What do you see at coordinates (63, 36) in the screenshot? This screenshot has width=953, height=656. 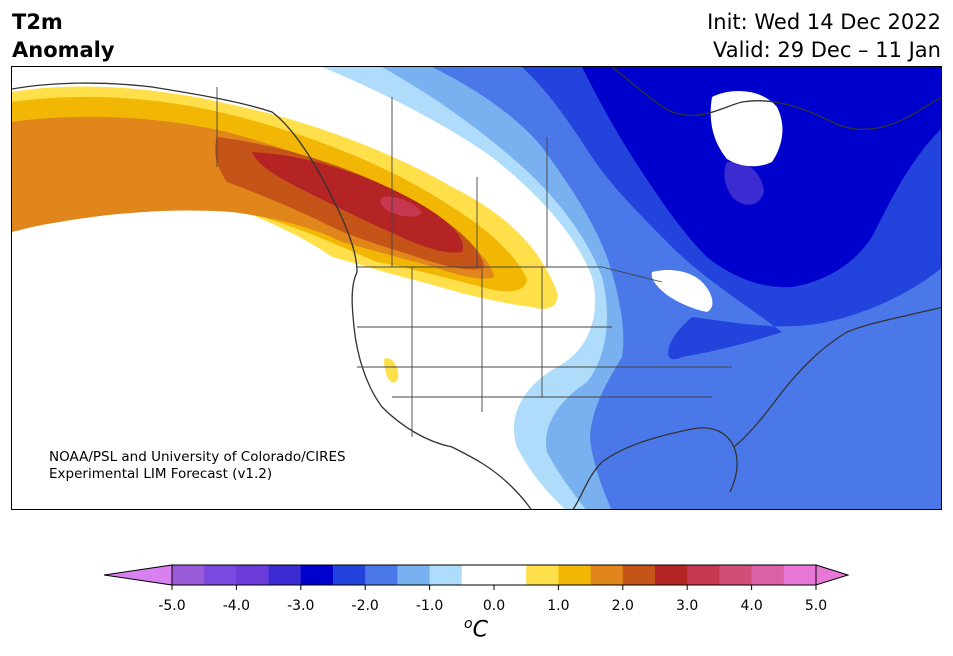 I see `map-title: T2m Anomaly` at bounding box center [63, 36].